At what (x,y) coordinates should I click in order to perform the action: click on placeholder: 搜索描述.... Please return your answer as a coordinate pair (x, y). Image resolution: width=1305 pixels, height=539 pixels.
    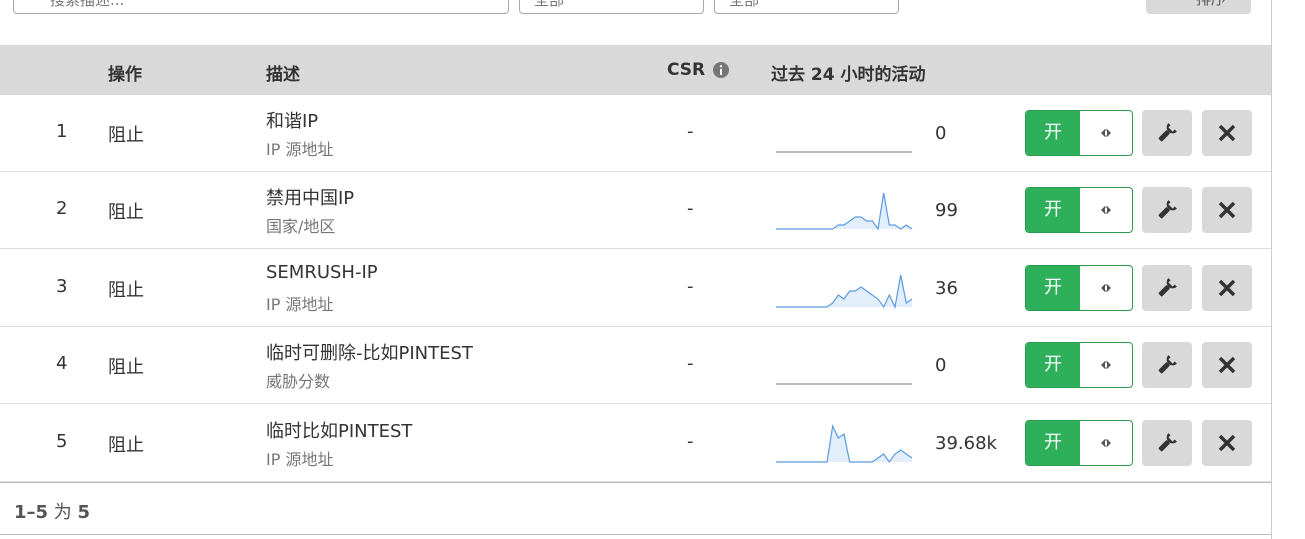
    Looking at the image, I should click on (87, 4).